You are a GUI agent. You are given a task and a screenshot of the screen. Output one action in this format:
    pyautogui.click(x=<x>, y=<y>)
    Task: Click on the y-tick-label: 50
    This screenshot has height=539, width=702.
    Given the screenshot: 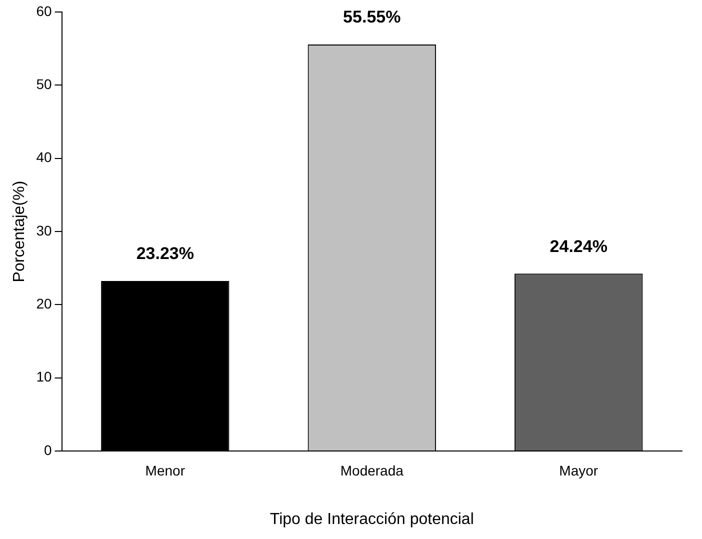 What is the action you would take?
    pyautogui.click(x=44, y=84)
    